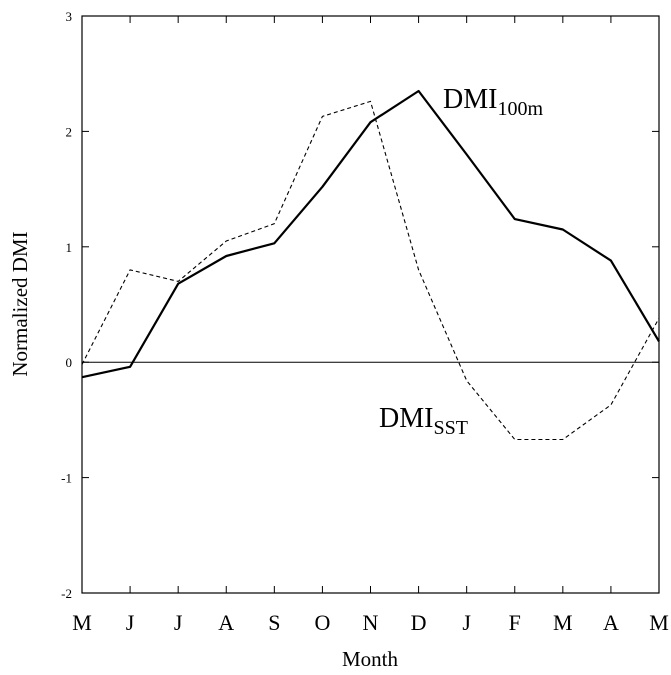  What do you see at coordinates (470, 99) in the screenshot?
I see `series-label-dmi-100m-main: DMI` at bounding box center [470, 99].